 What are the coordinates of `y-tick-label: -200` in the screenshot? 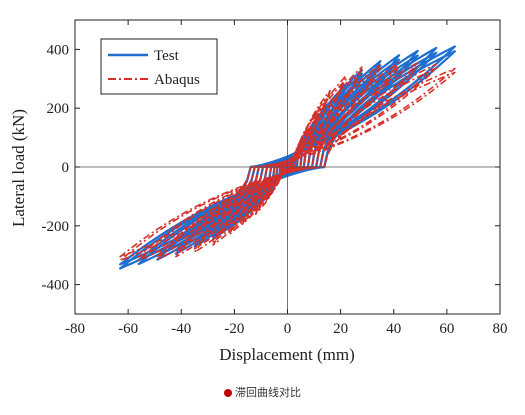 It's located at (56, 227).